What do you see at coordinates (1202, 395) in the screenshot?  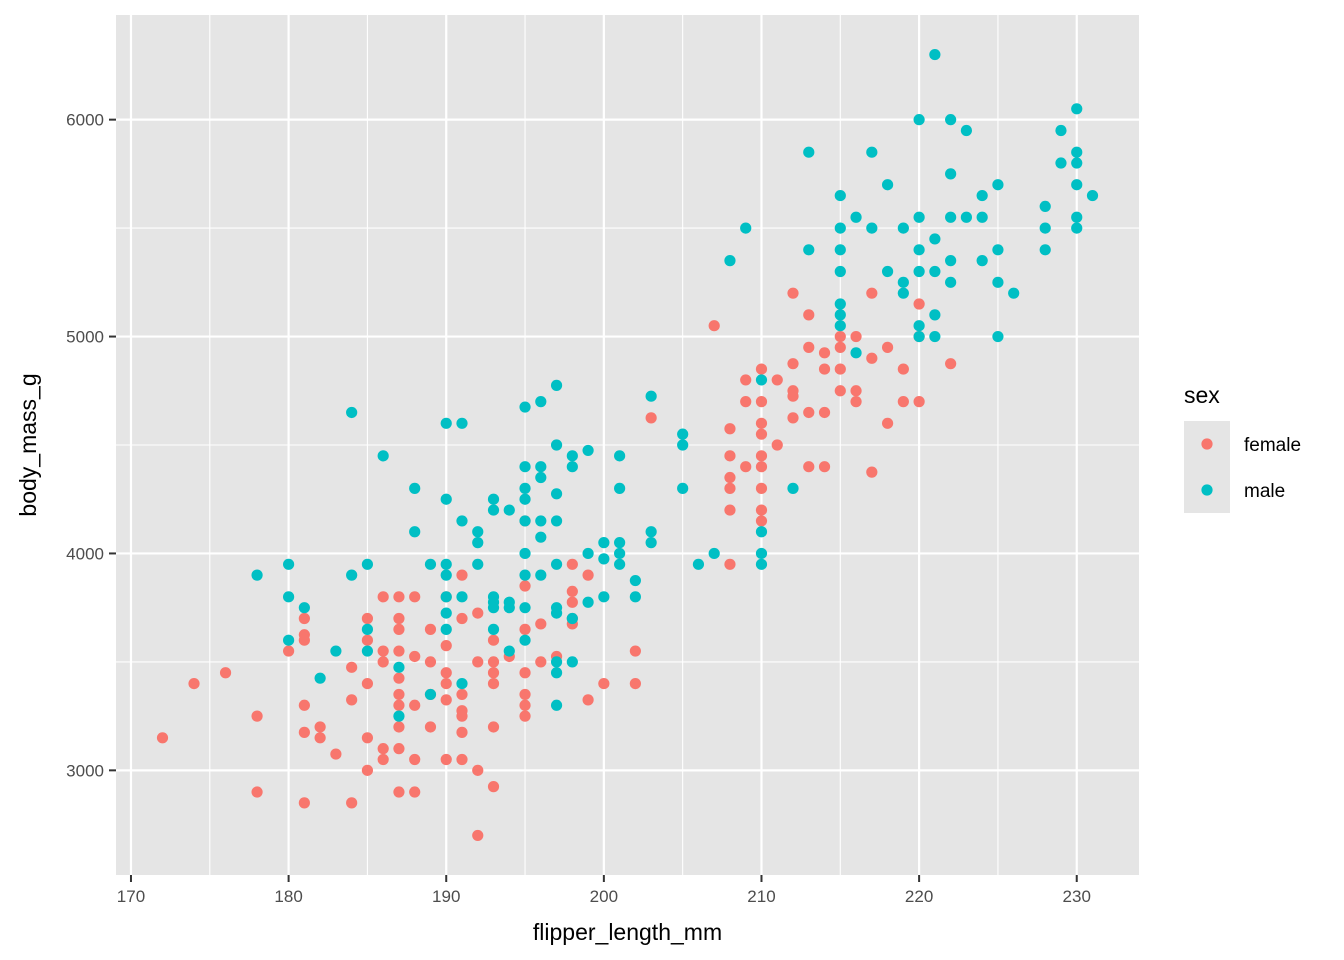 I see `legend-title: sex` at bounding box center [1202, 395].